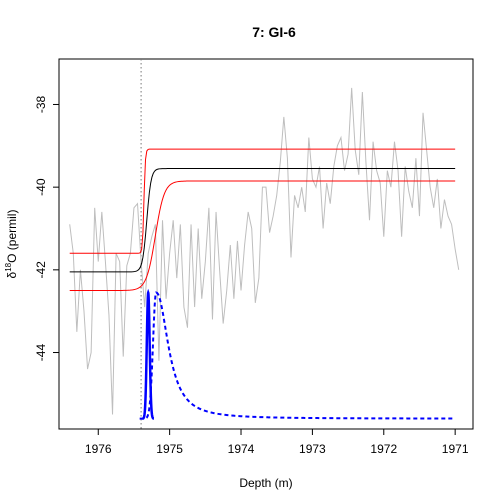 The height and width of the screenshot is (504, 504). Describe the element at coordinates (265, 483) in the screenshot. I see `x-axis-title: Depth (m)` at that location.